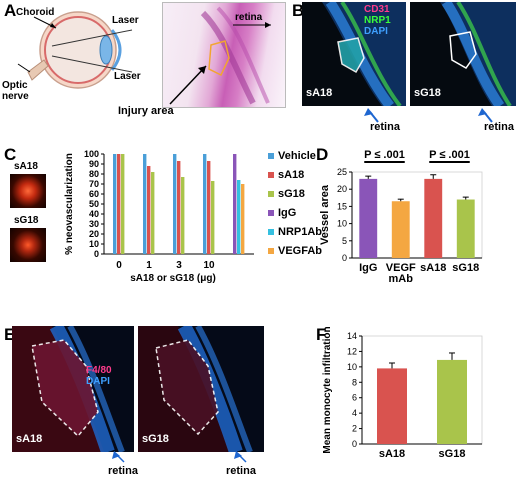 The image size is (520, 485). What do you see at coordinates (99, 370) in the screenshot?
I see `legend-f480: F4/80` at bounding box center [99, 370].